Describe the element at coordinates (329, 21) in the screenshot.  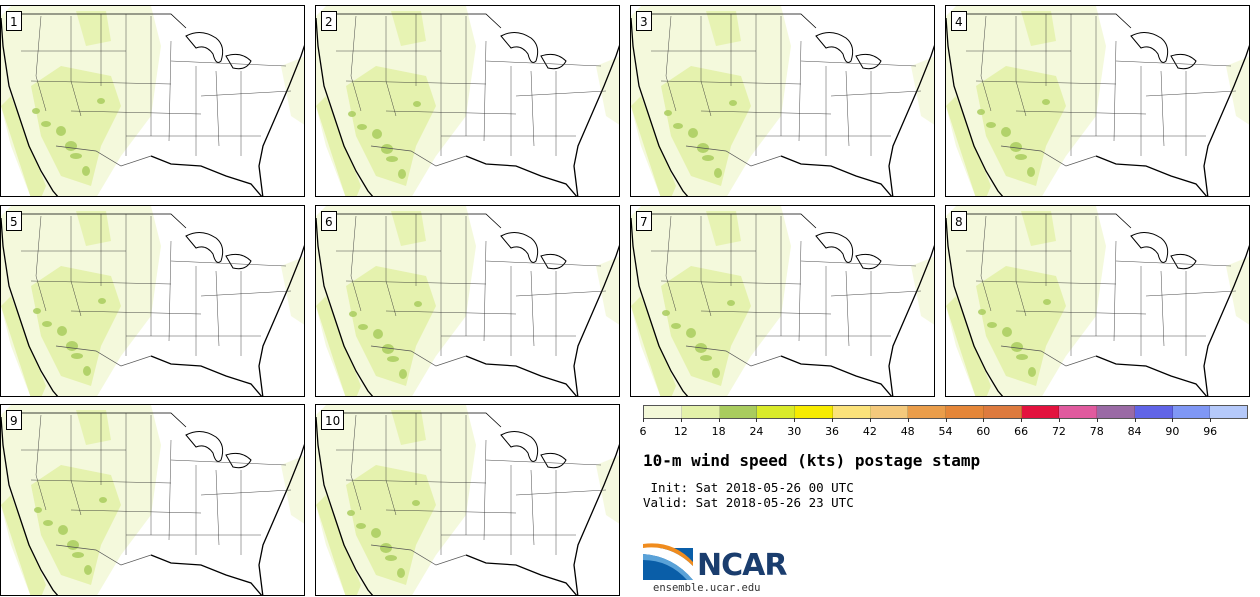
I see `panel-number: 2` at that location.